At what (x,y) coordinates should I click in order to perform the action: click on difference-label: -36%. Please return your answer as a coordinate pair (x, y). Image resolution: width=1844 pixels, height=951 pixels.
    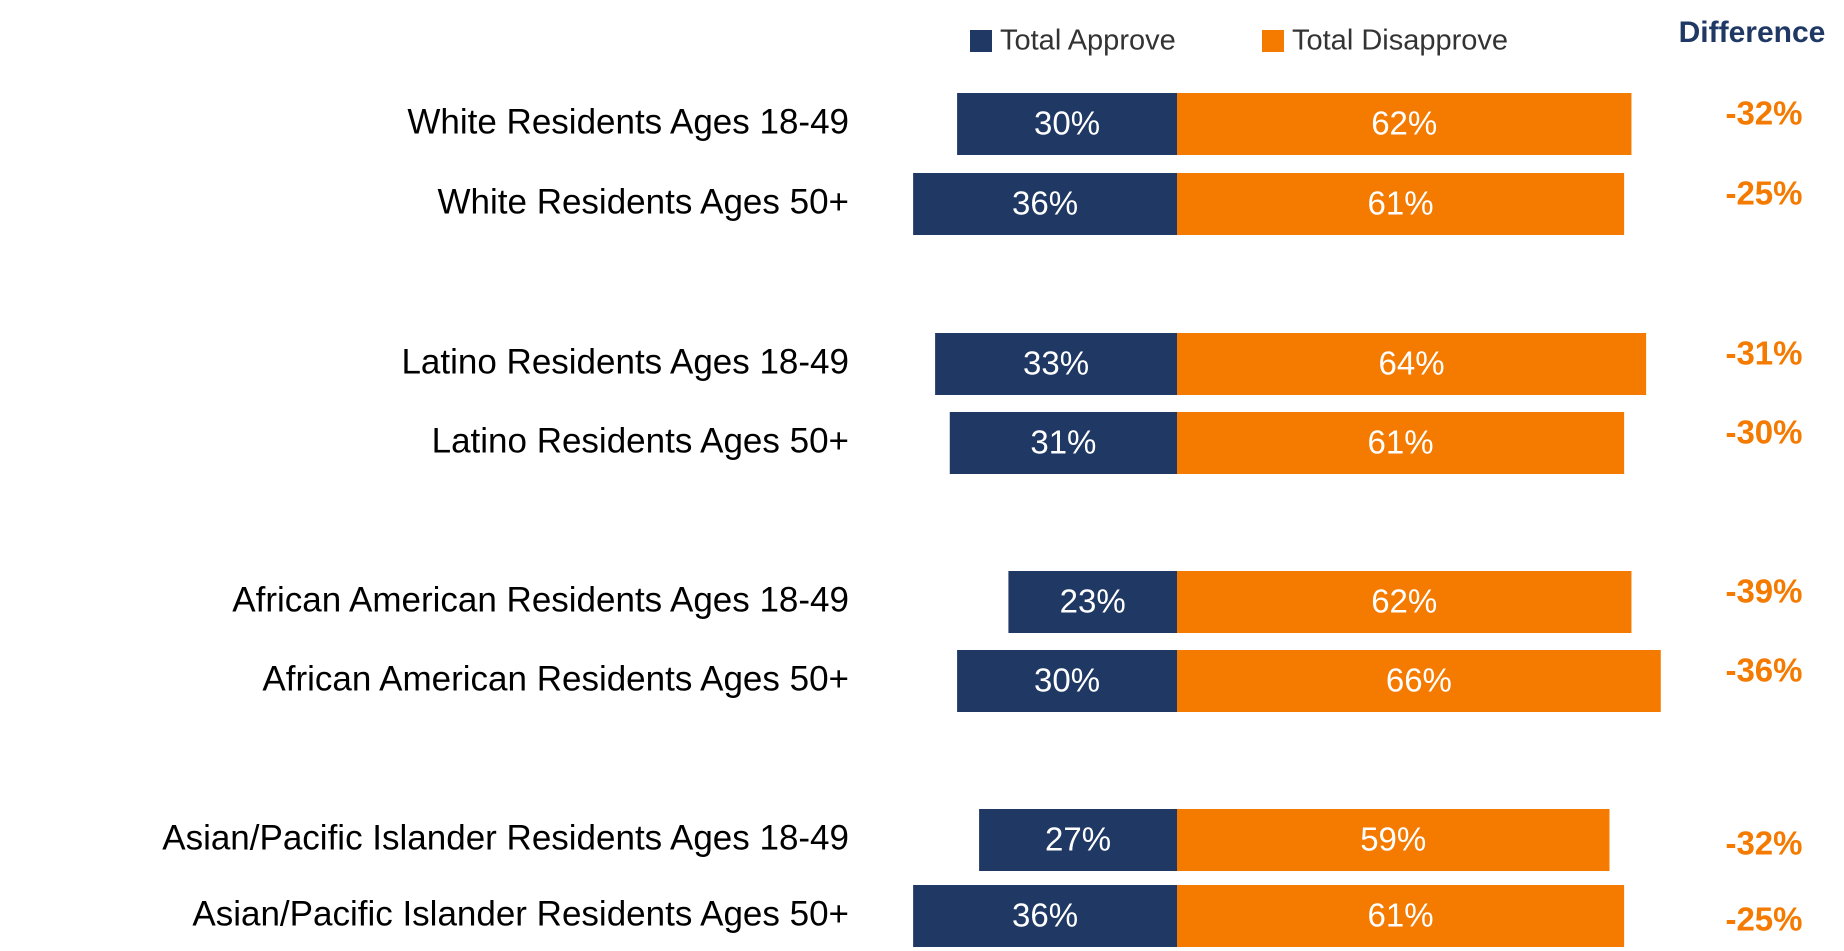
    Looking at the image, I should click on (1763, 670).